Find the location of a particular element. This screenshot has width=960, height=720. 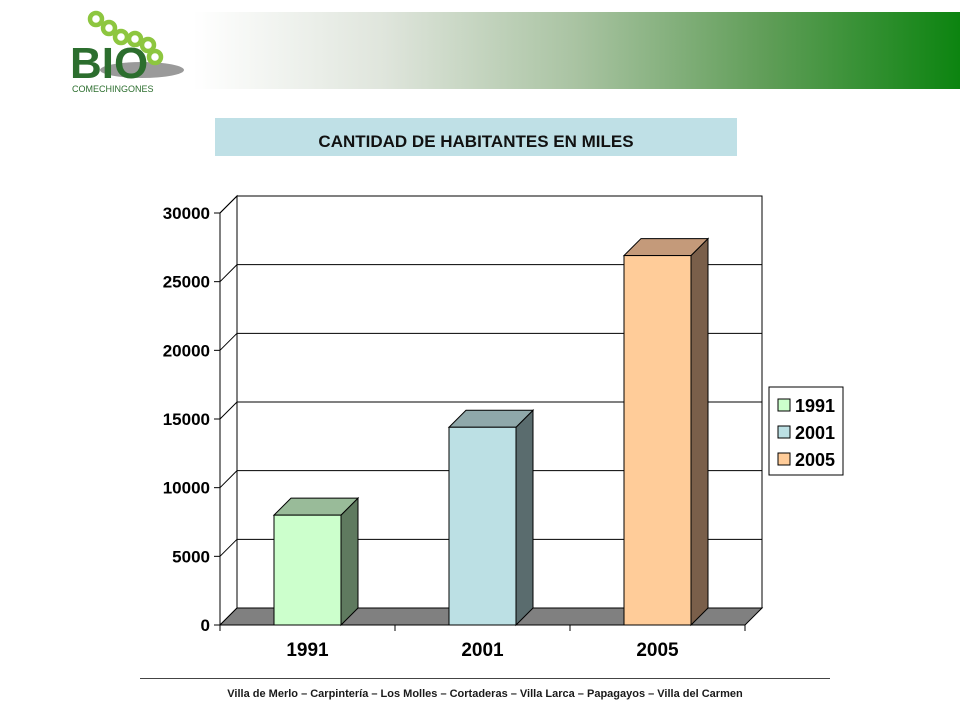

chart-title: CANTIDAD DE HABITANTES EN MILES is located at coordinates (476, 137).